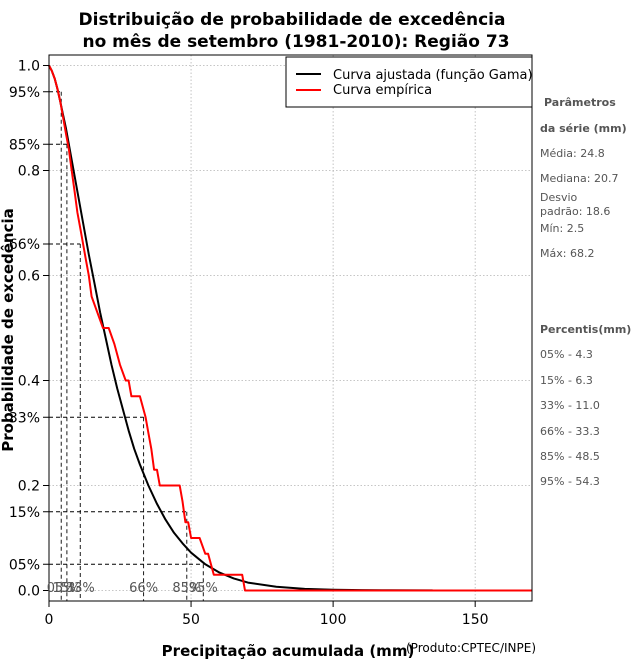 Image resolution: width=640 pixels, height=660 pixels. Describe the element at coordinates (382, 90) in the screenshot. I see `legend-label-empirical: Curva empírica` at that location.